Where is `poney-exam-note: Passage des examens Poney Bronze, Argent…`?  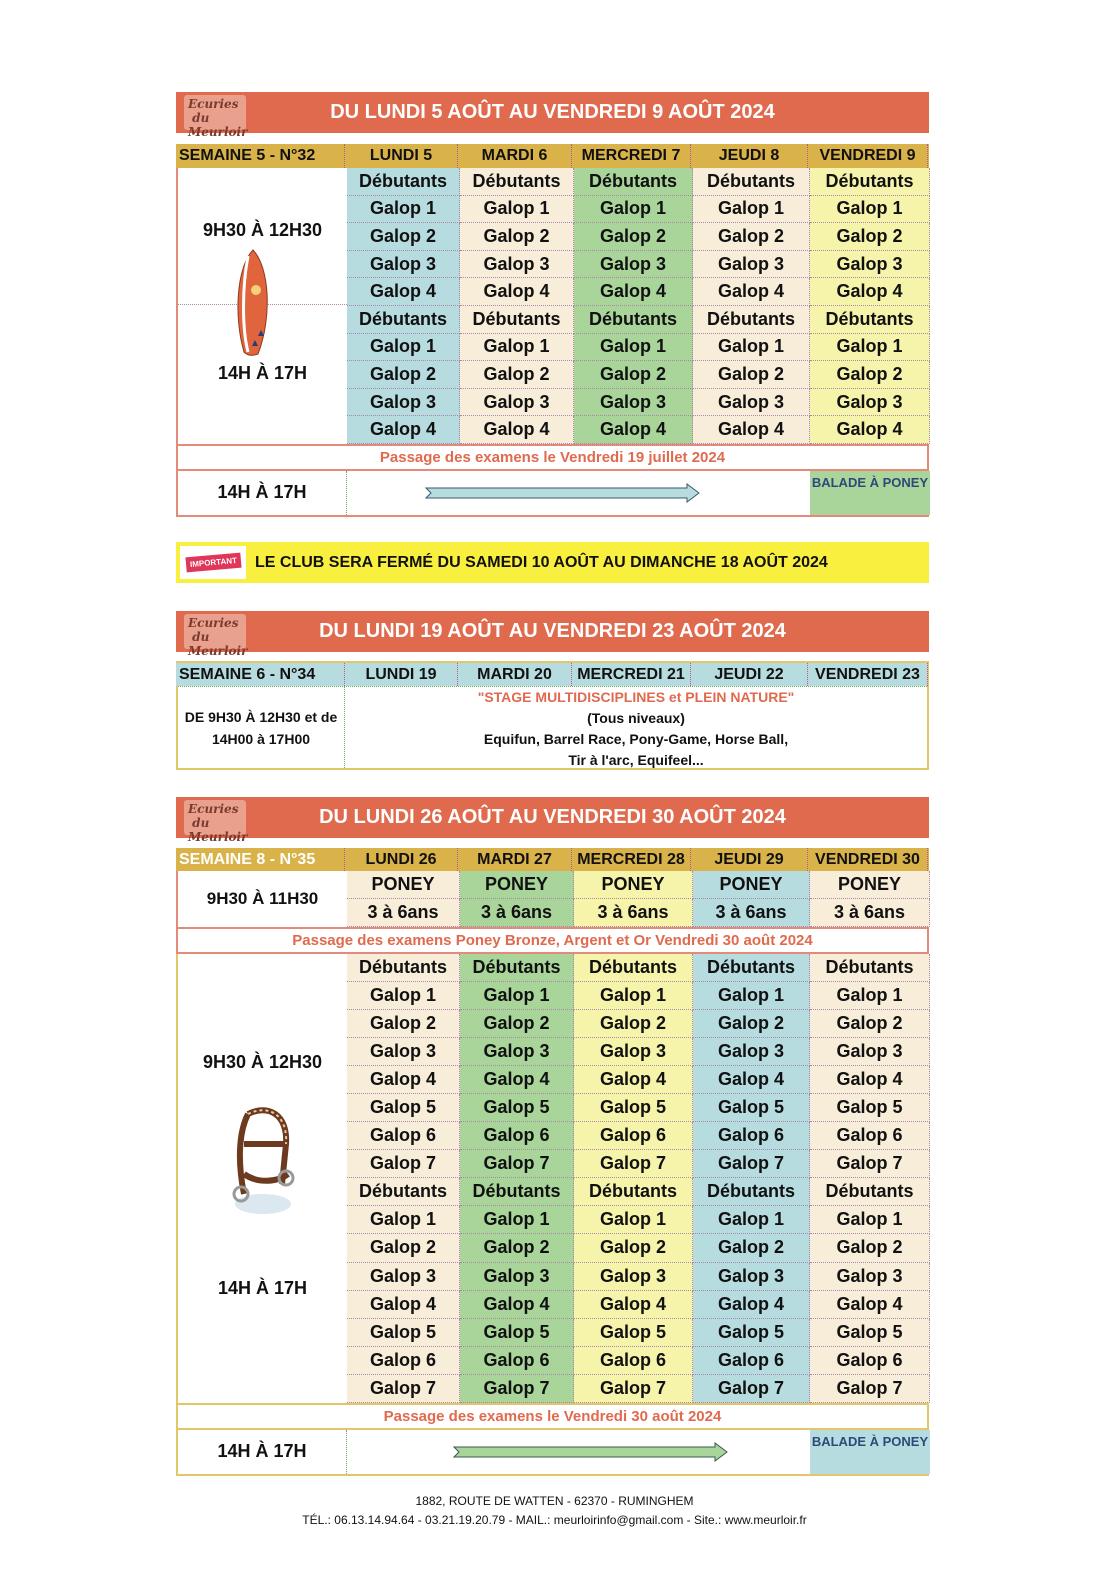 poney-exam-note: Passage des examens Poney Bronze, Argent… is located at coordinates (552, 941).